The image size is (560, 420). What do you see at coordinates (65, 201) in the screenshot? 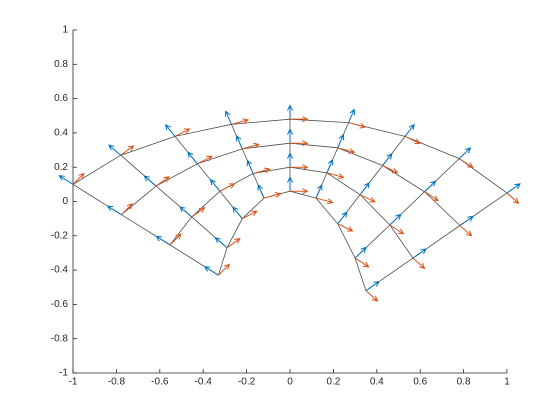
I see `y-tick-label: 0` at bounding box center [65, 201].